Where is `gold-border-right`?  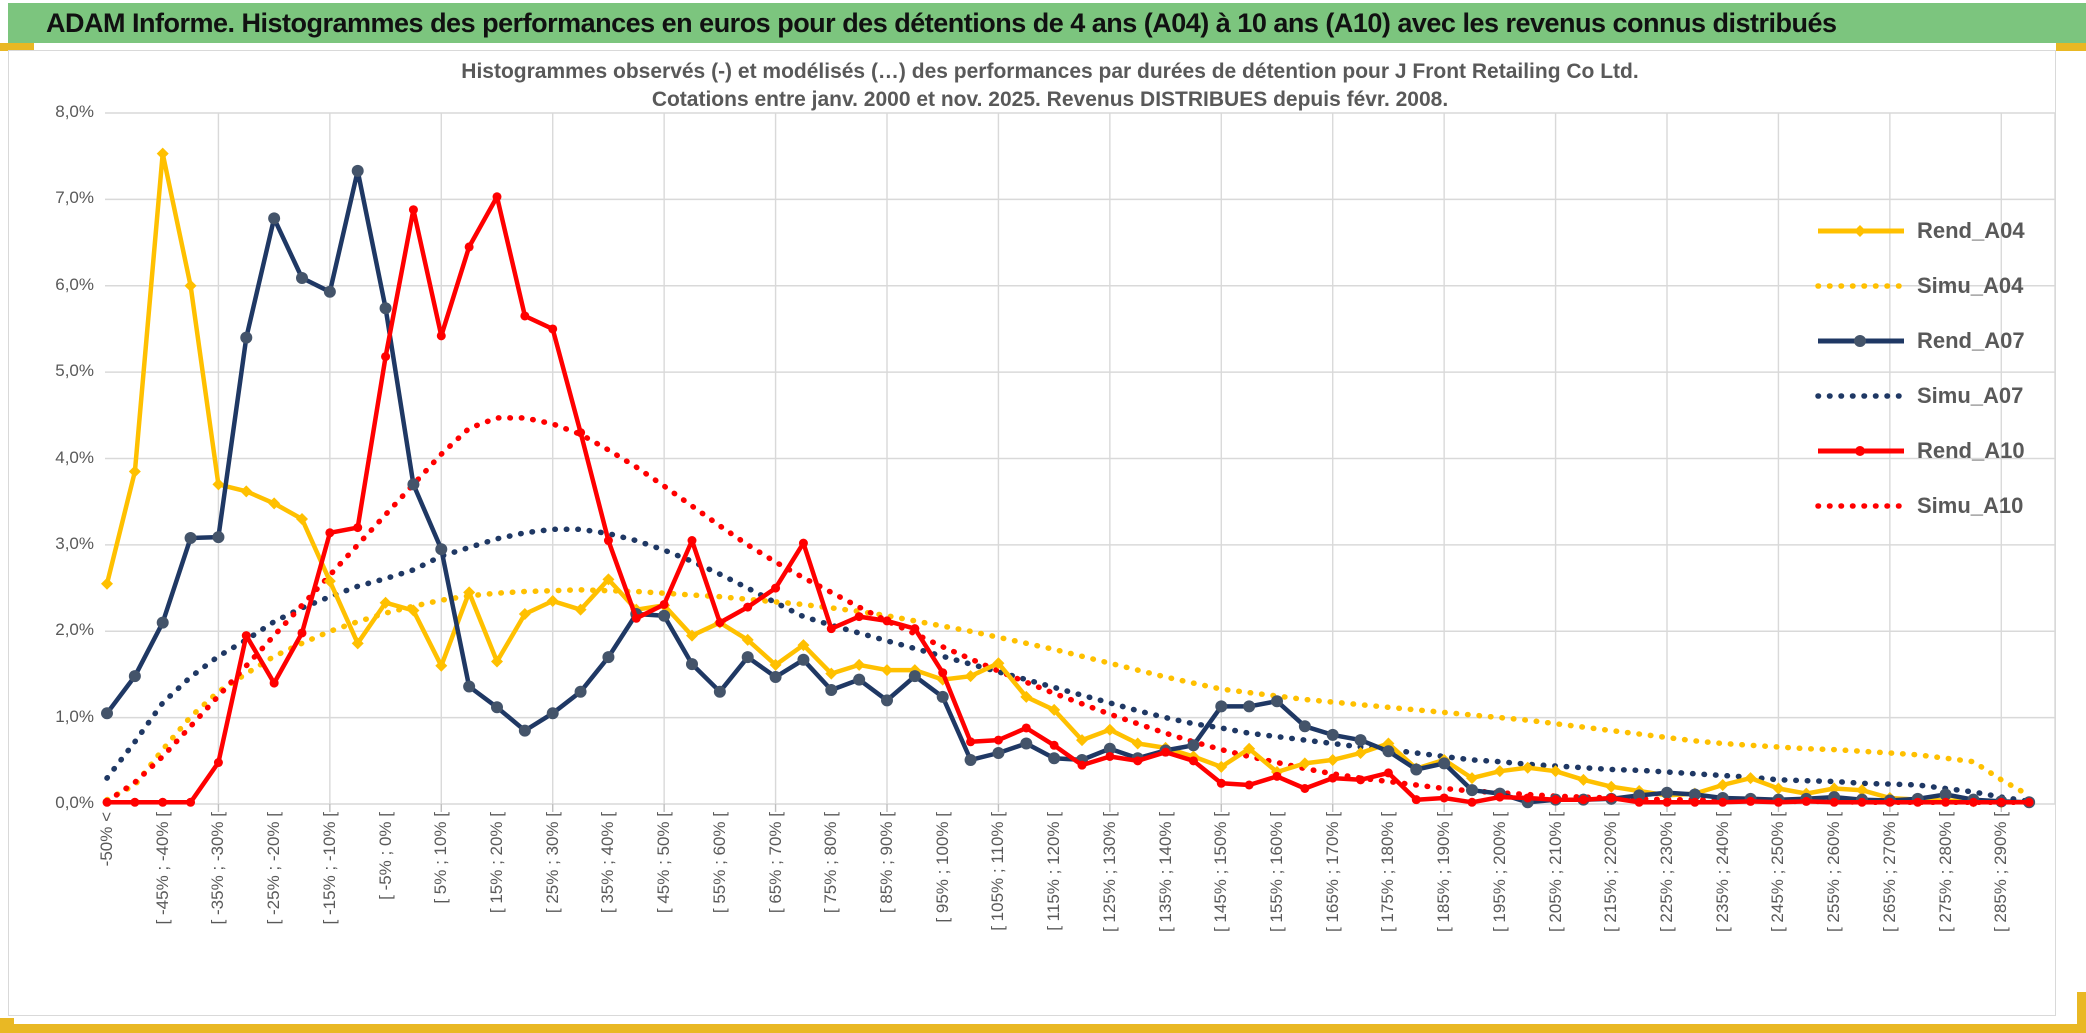
gold-border-right is located at coordinates (2081, 1012).